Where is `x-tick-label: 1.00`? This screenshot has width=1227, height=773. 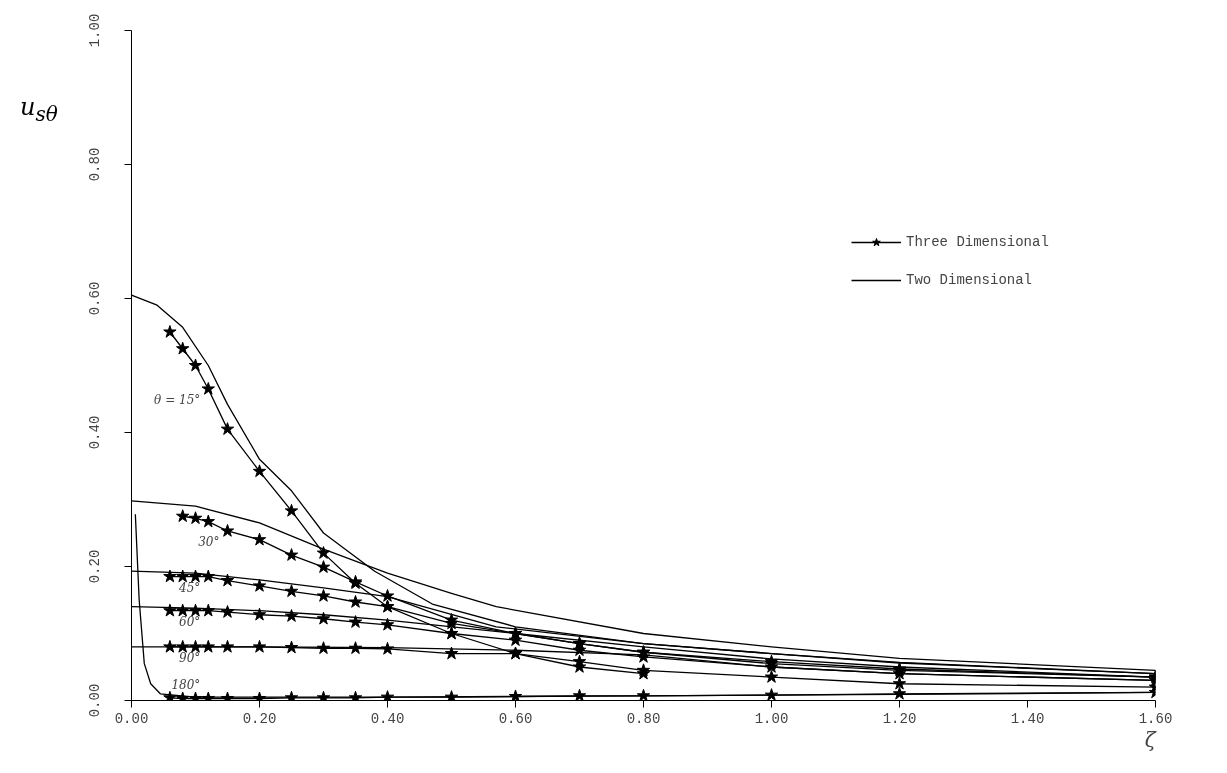 x-tick-label: 1.00 is located at coordinates (771, 718).